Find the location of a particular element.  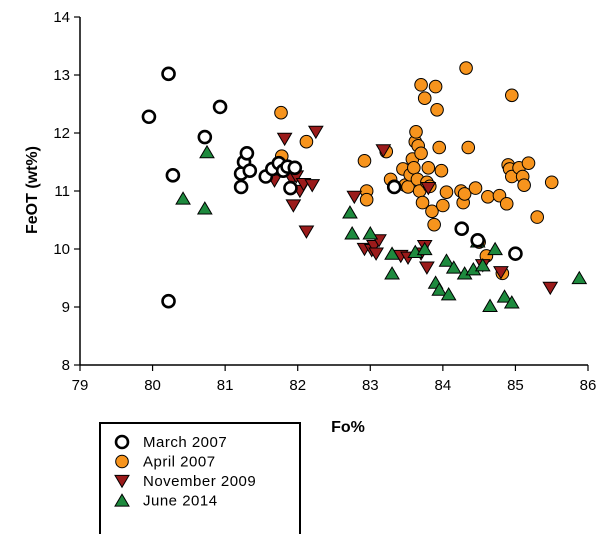

x-axis: 79 80 81 82 83 84 85 86 is located at coordinates (334, 379).